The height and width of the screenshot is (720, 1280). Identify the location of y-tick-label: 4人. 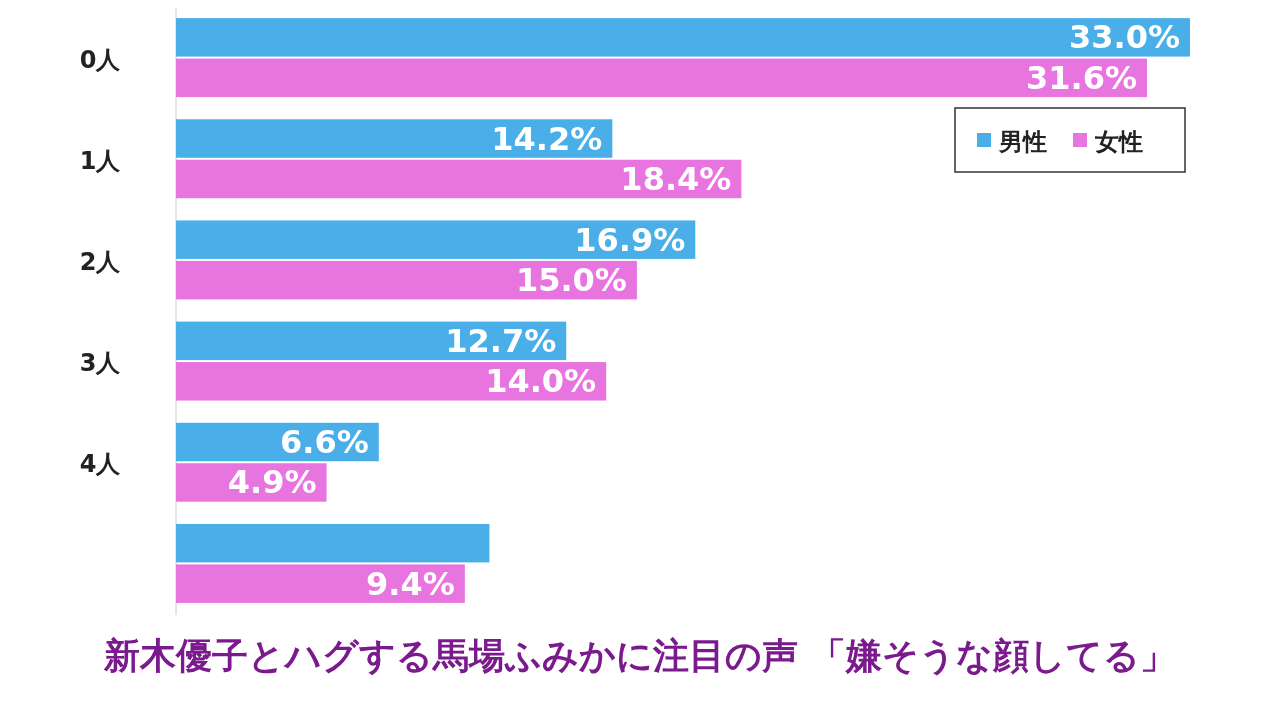
(100, 464).